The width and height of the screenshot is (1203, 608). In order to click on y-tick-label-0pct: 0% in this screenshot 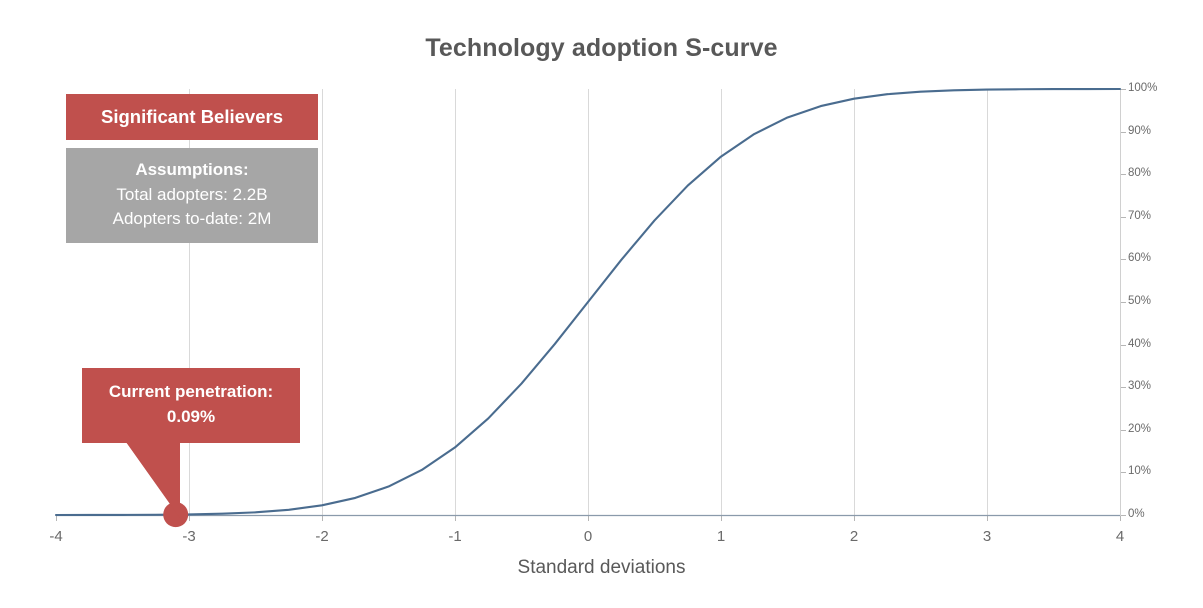, I will do `click(1136, 514)`.